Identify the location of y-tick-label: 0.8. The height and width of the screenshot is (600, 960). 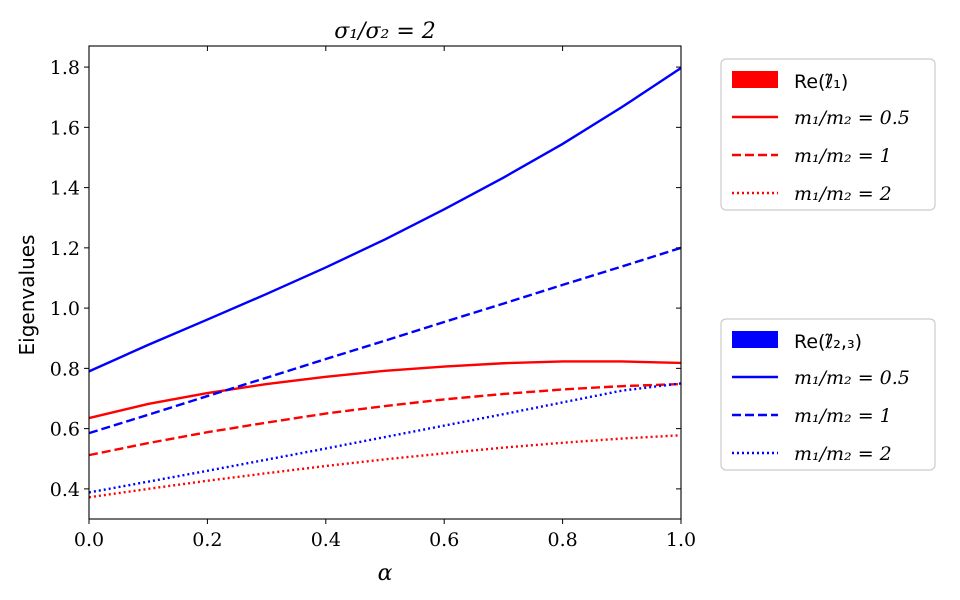
(65, 369).